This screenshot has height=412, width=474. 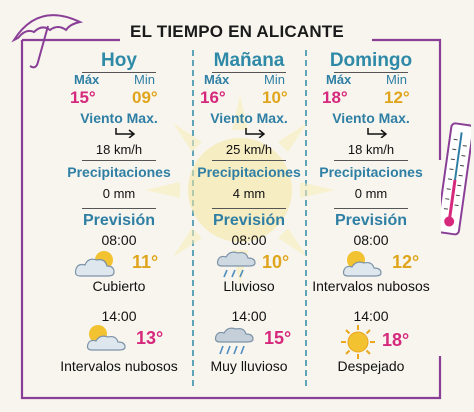 I want to click on min-temp: 09°, so click(x=145, y=97).